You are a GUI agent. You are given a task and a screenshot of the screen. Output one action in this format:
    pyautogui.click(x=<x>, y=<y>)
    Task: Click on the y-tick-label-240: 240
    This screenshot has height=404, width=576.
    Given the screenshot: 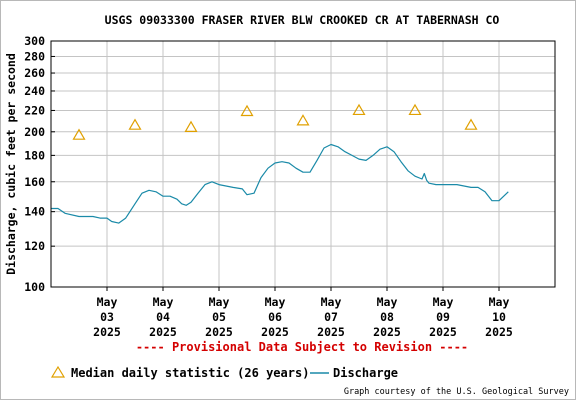 What is the action you would take?
    pyautogui.click(x=34, y=91)
    